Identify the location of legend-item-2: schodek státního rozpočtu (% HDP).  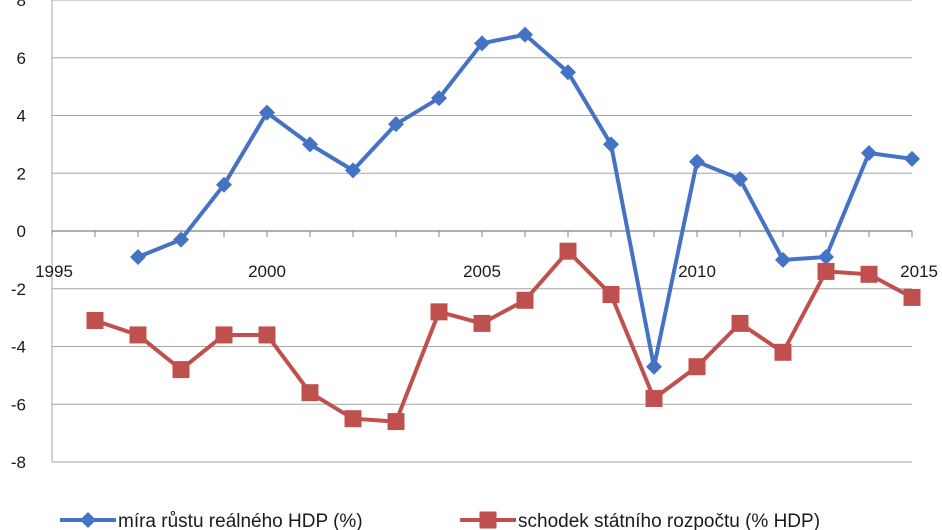
(640, 520).